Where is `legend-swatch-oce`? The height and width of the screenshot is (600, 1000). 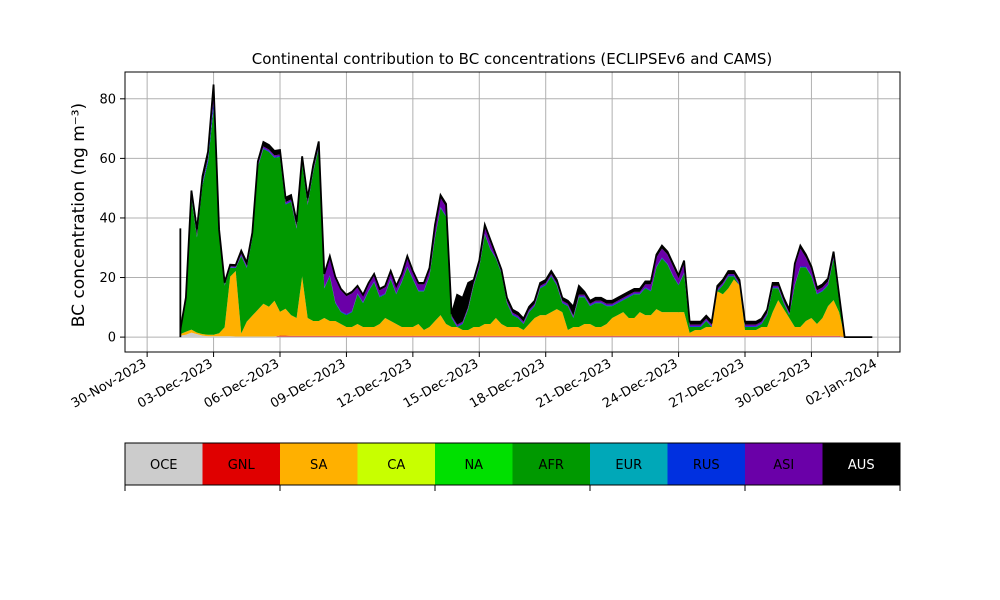 legend-swatch-oce is located at coordinates (164, 464).